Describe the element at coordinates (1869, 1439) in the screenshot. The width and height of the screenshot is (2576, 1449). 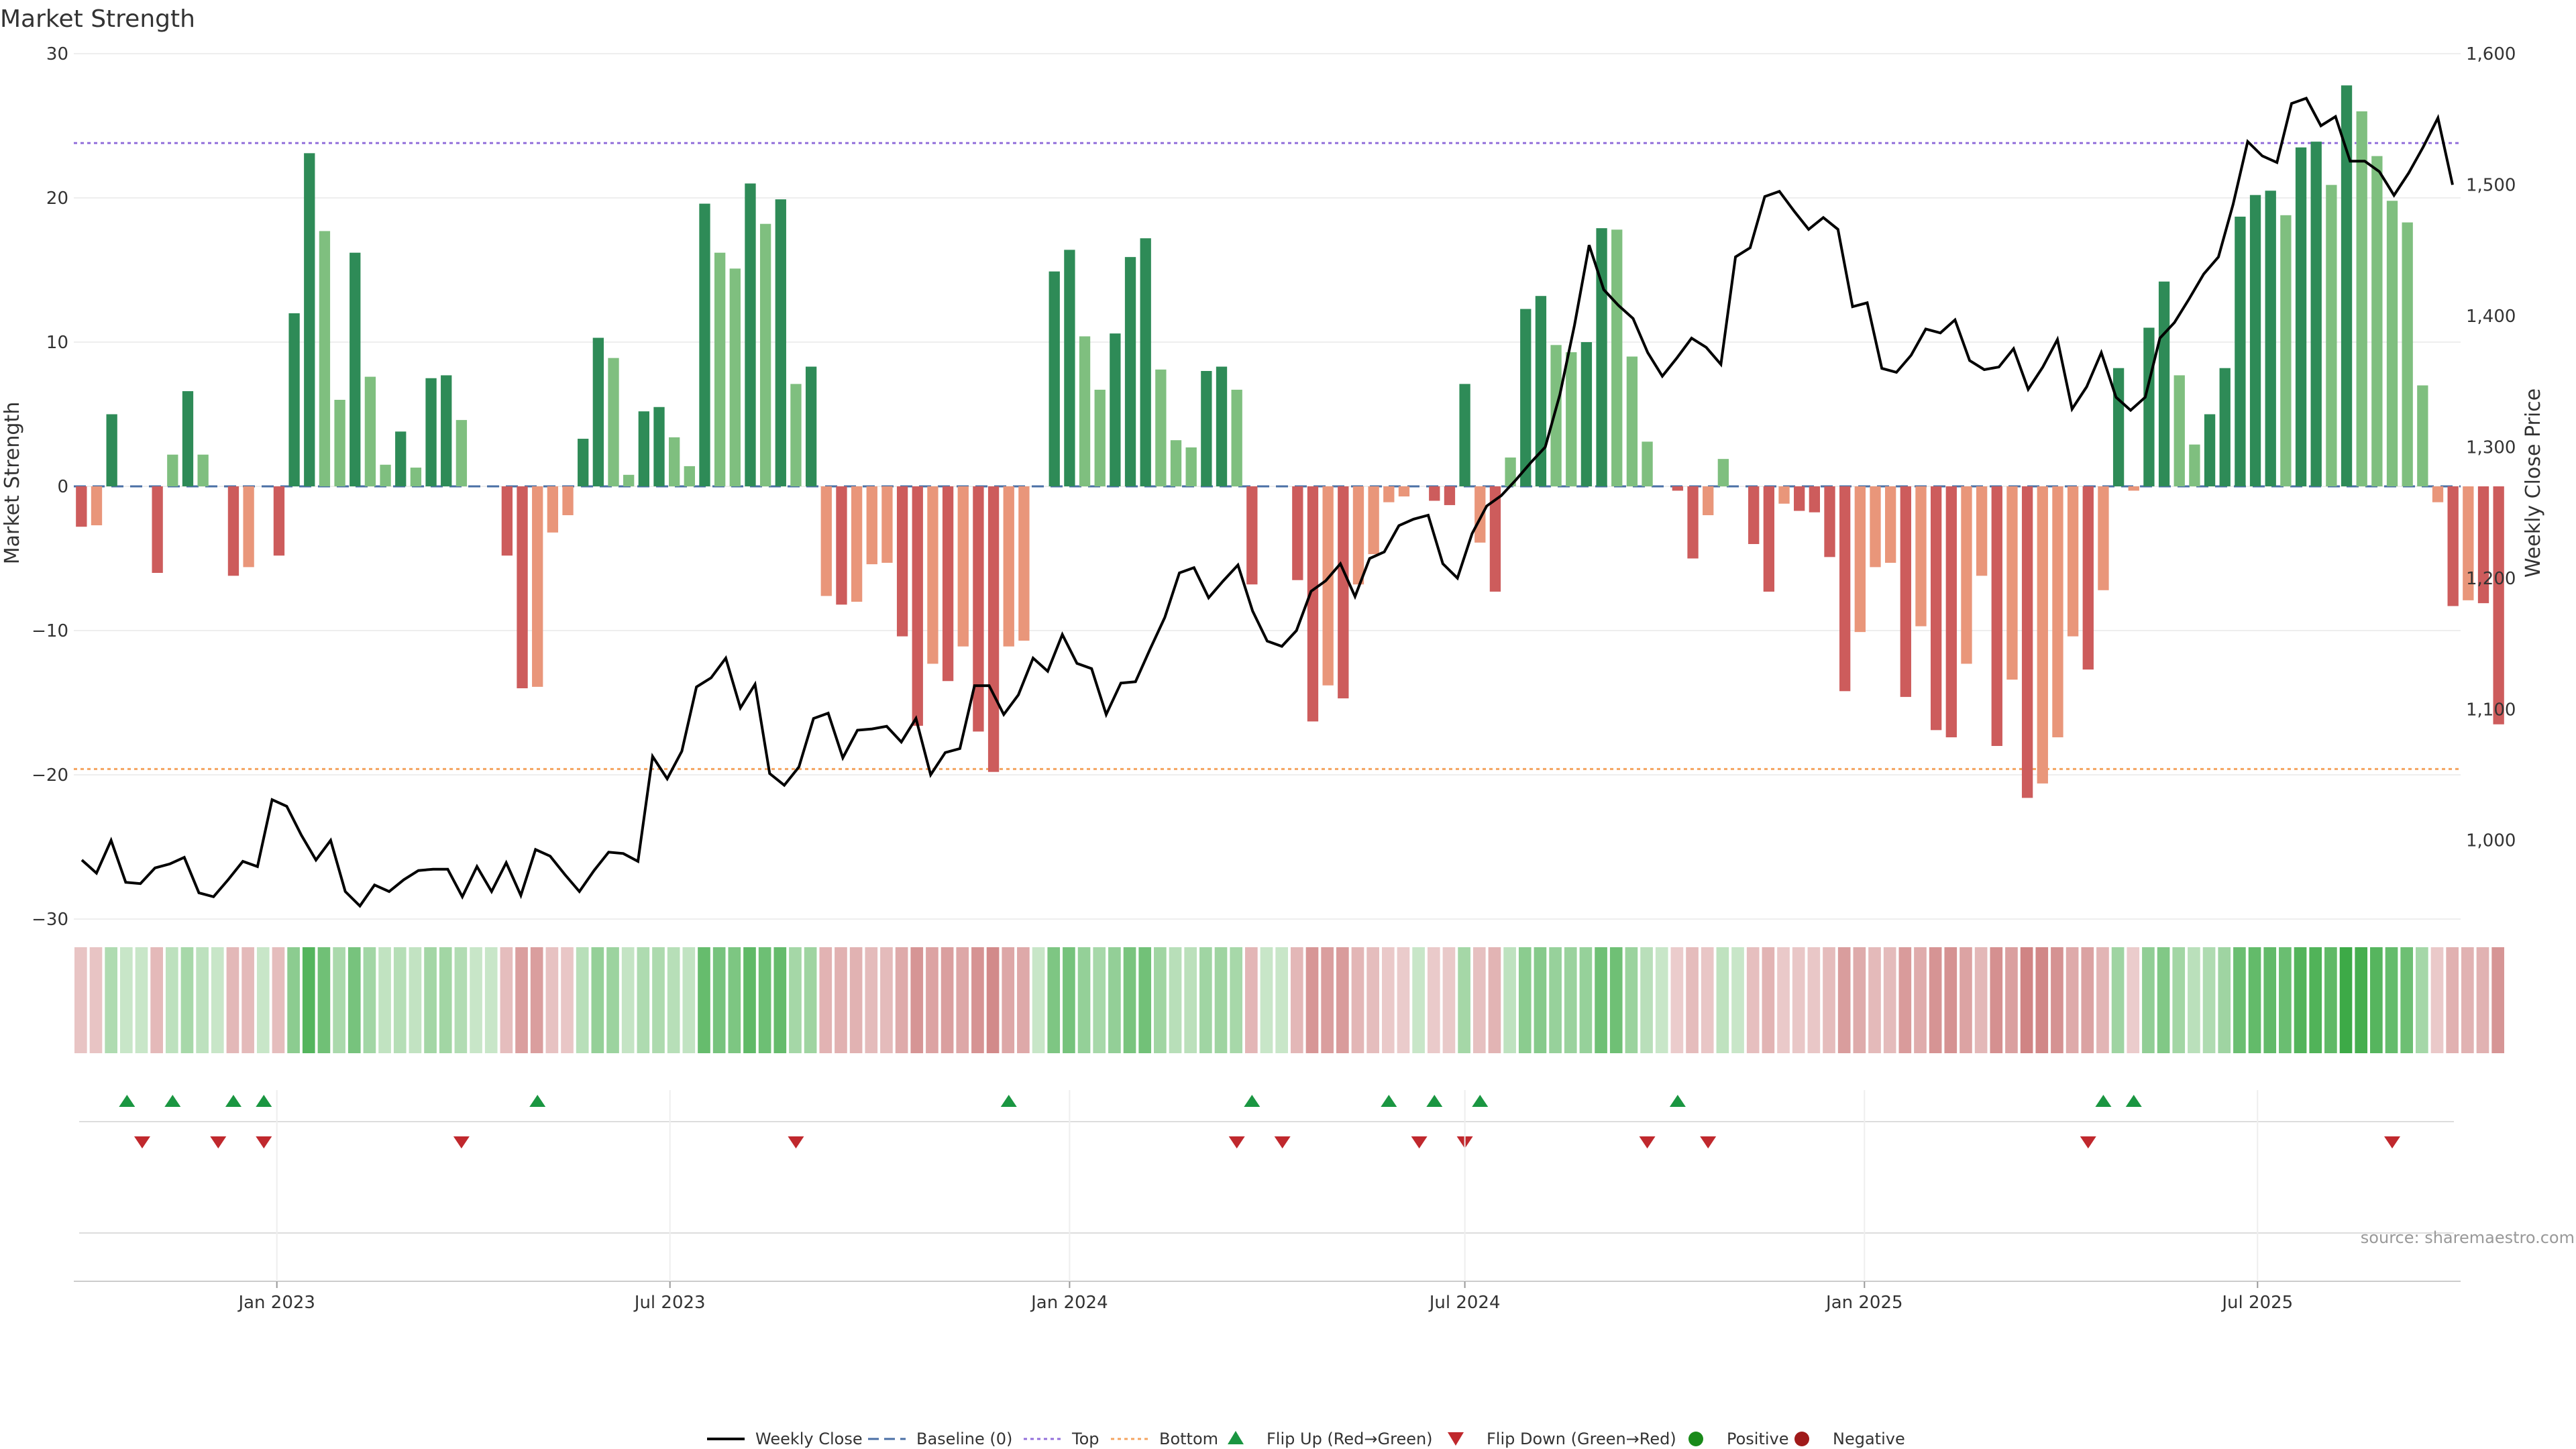
I see `legend-label: Negative` at that location.